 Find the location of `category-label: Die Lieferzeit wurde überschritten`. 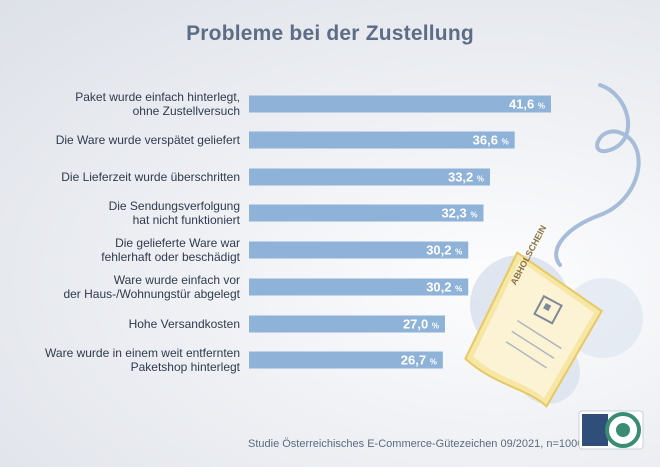

category-label: Die Lieferzeit wurde überschritten is located at coordinates (150, 177).